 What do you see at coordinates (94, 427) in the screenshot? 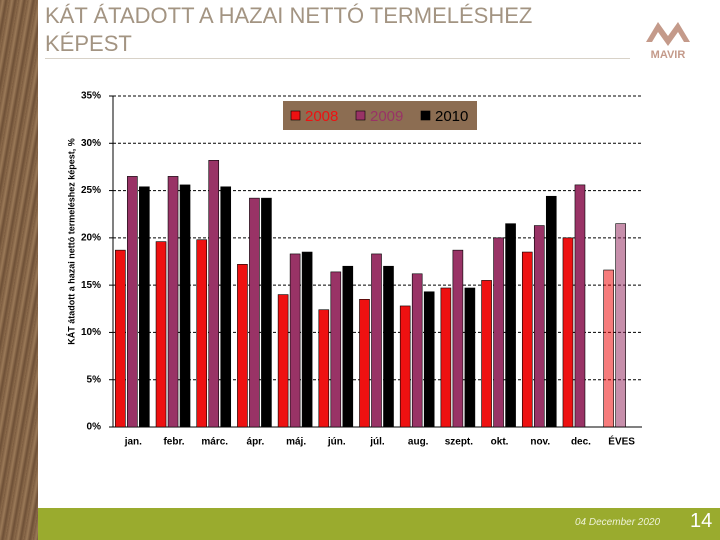
I see `y-tick-label: 0%` at bounding box center [94, 427].